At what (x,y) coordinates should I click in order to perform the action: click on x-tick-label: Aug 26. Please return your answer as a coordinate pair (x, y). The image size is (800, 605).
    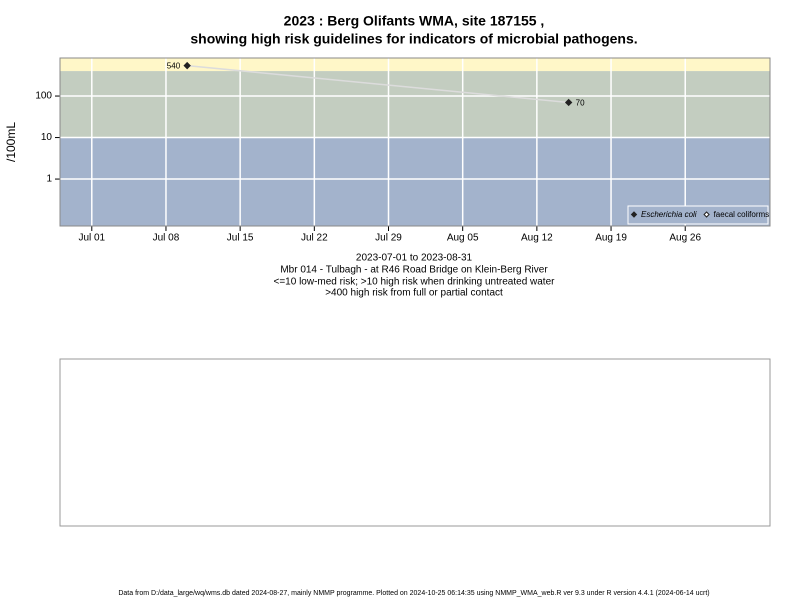
    Looking at the image, I should click on (685, 238).